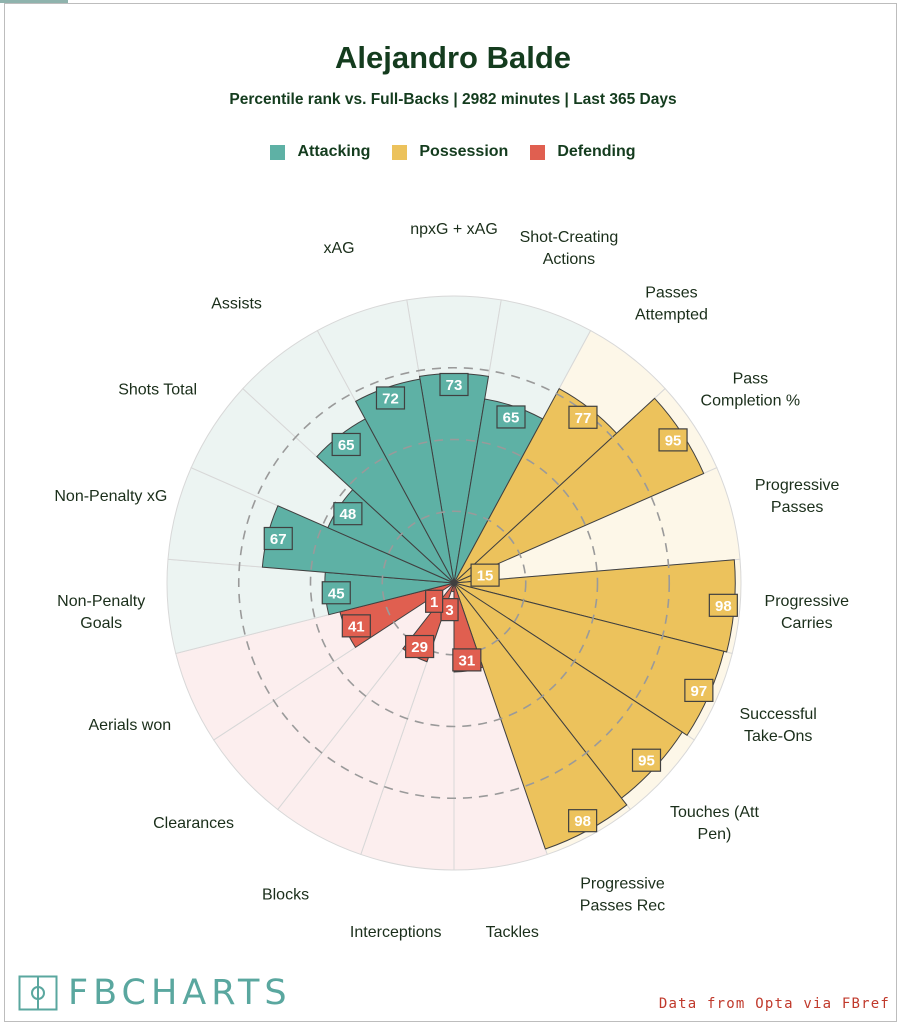  I want to click on category-label-interceptions: Interceptions, so click(396, 932).